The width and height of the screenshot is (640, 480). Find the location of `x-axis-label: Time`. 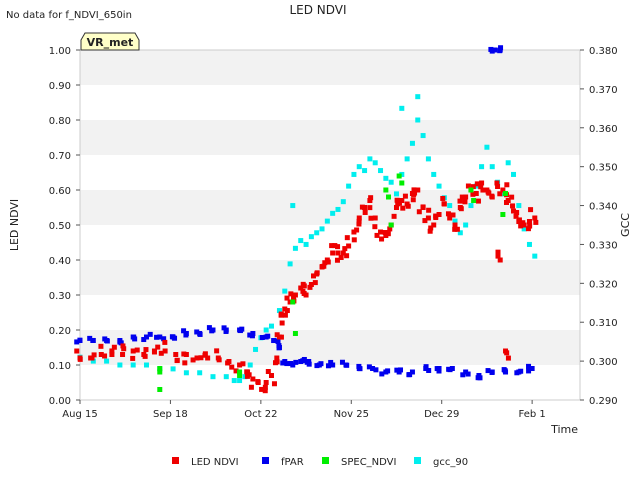

x-axis-label: Time is located at coordinates (564, 429).